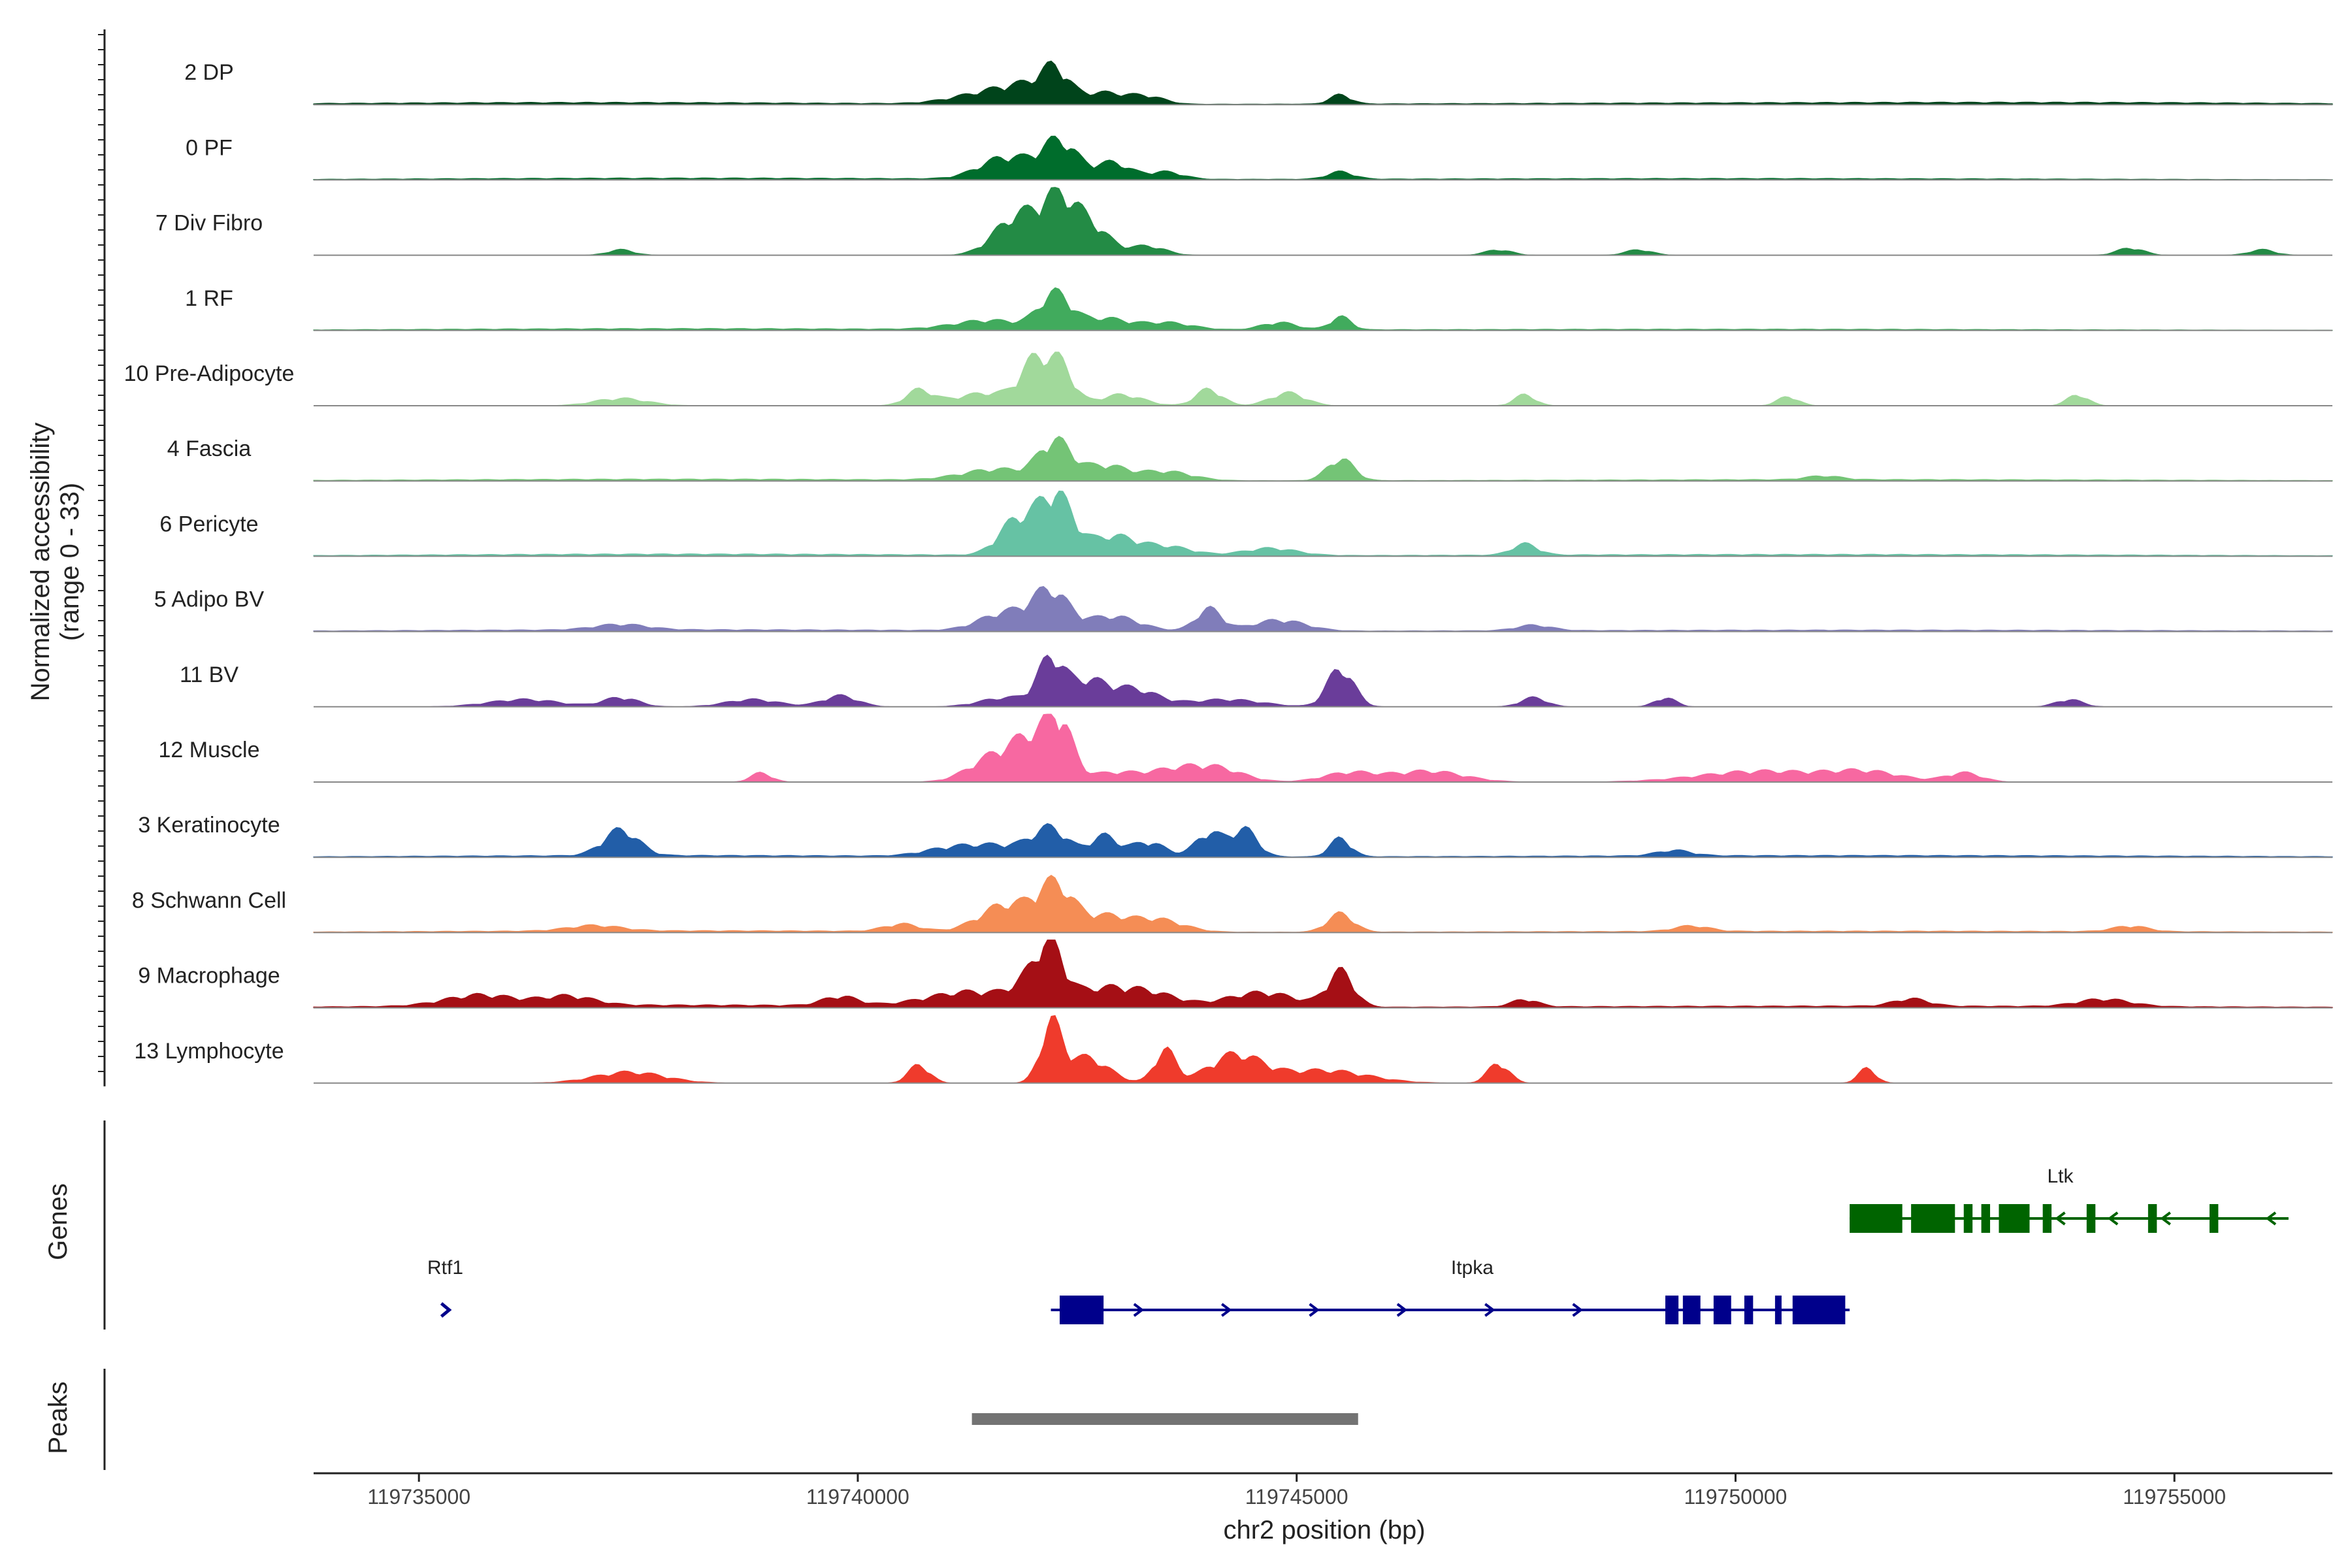 The height and width of the screenshot is (1568, 2352). Describe the element at coordinates (1450, 1290) in the screenshot. I see `gene-itpka: Itpka` at that location.